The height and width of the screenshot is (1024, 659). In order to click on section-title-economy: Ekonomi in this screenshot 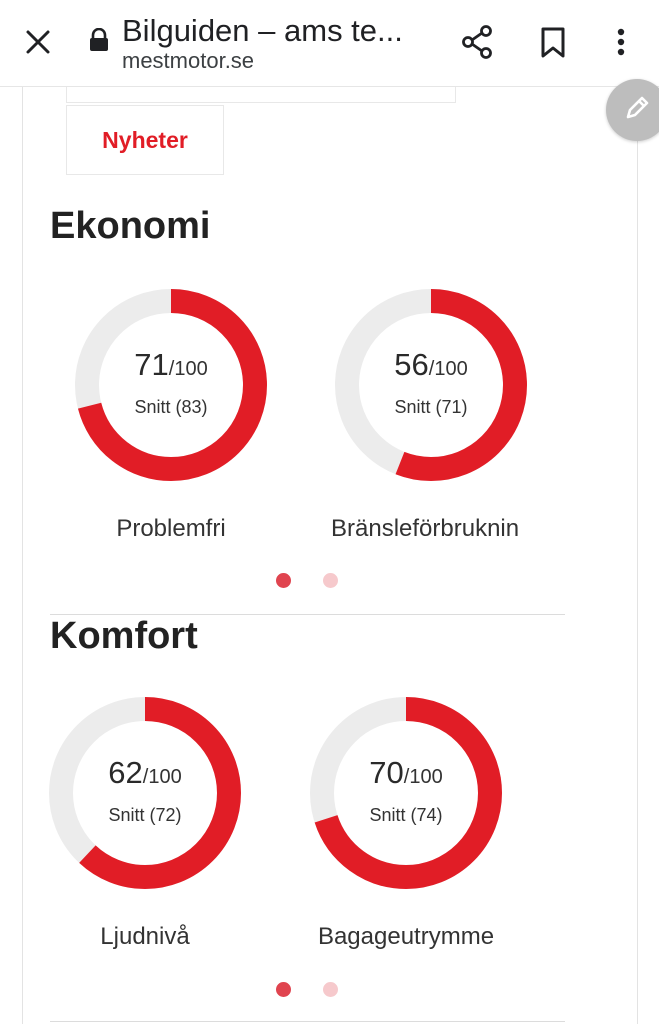, I will do `click(130, 226)`.